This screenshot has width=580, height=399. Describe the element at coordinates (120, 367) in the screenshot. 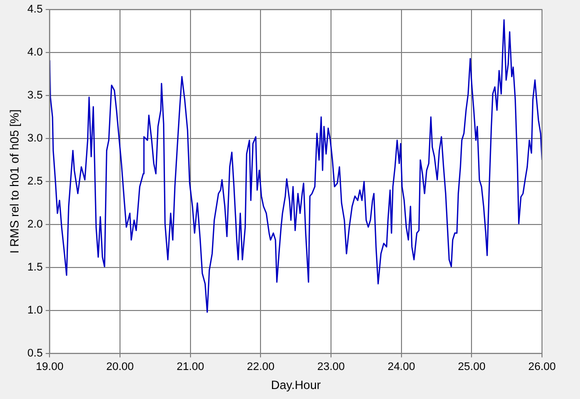

I see `x-tick-label: 20.00` at that location.